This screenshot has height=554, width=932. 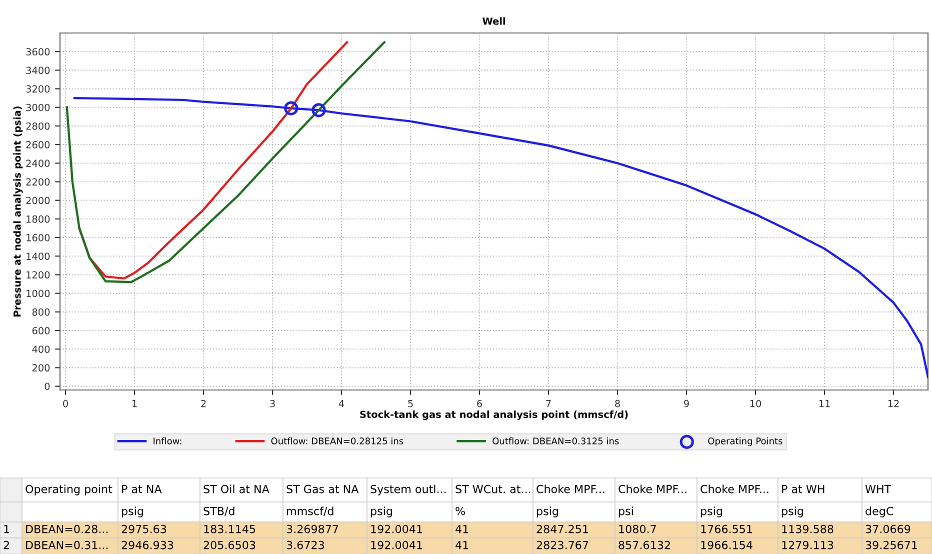 What do you see at coordinates (312, 529) in the screenshot?
I see `text: 3.269877` at bounding box center [312, 529].